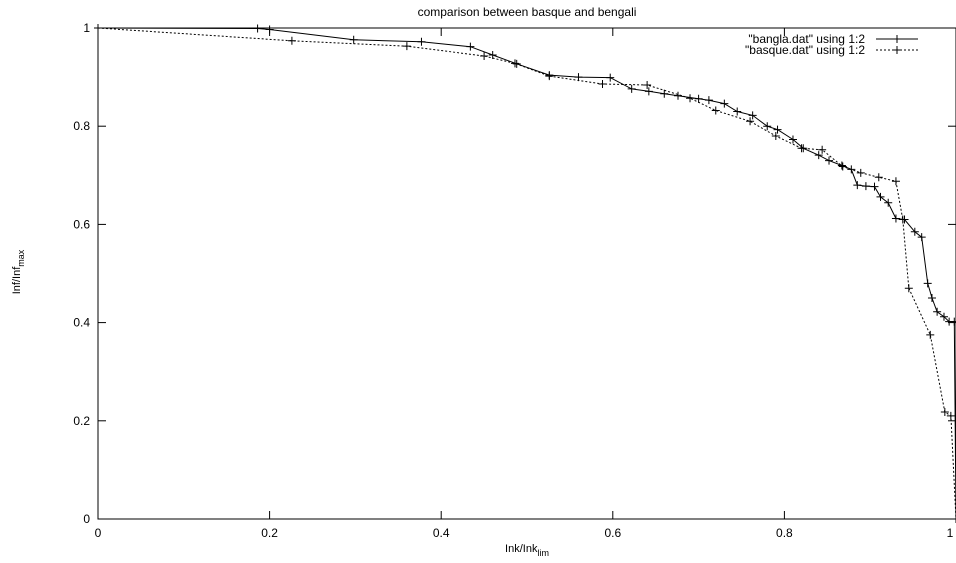 The height and width of the screenshot is (563, 956). I want to click on legend-label: "bangla.dat" using 1:2, so click(806, 39).